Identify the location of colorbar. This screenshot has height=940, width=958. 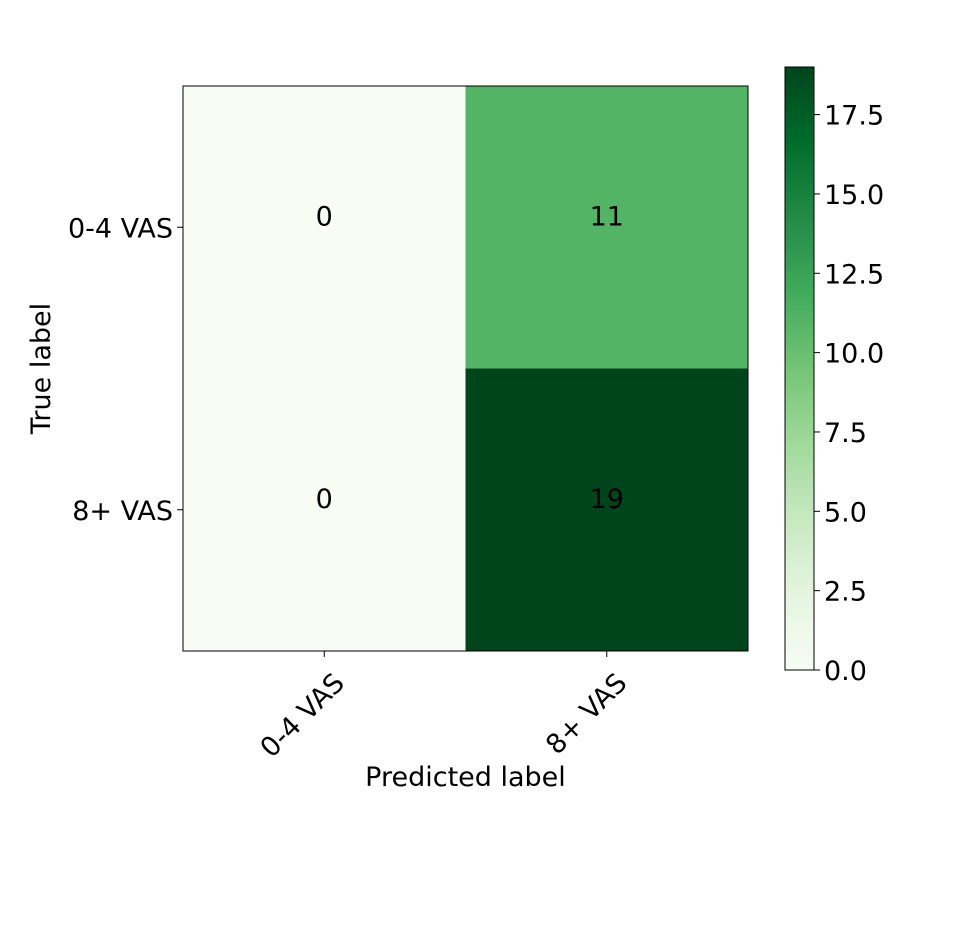
(799, 368).